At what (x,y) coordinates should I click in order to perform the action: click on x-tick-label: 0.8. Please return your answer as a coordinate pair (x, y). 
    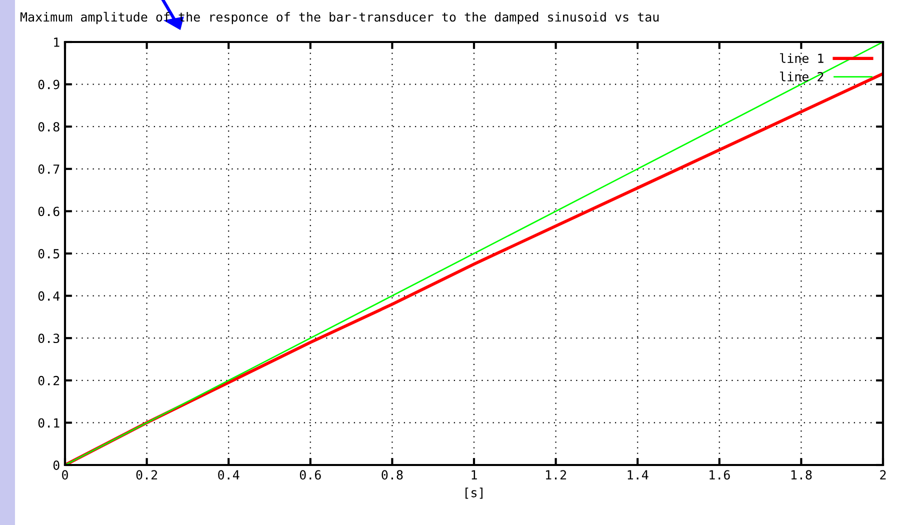
    Looking at the image, I should click on (392, 475).